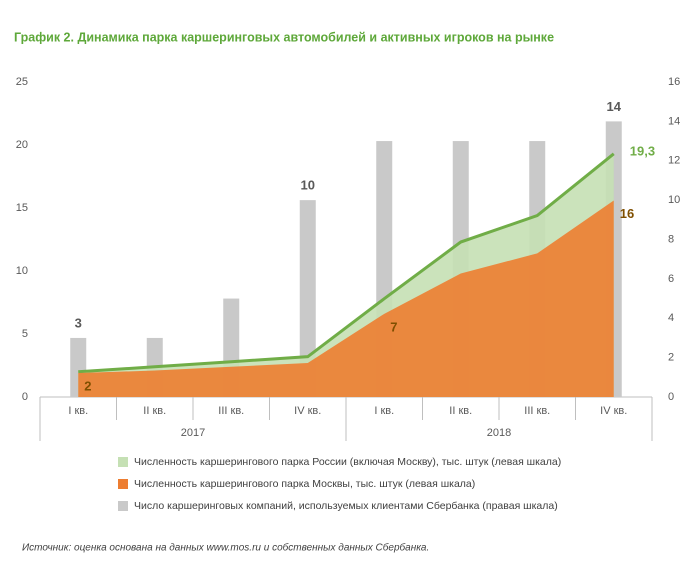 The height and width of the screenshot is (580, 694). Describe the element at coordinates (671, 239) in the screenshot. I see `y2-tick-label: 8` at that location.